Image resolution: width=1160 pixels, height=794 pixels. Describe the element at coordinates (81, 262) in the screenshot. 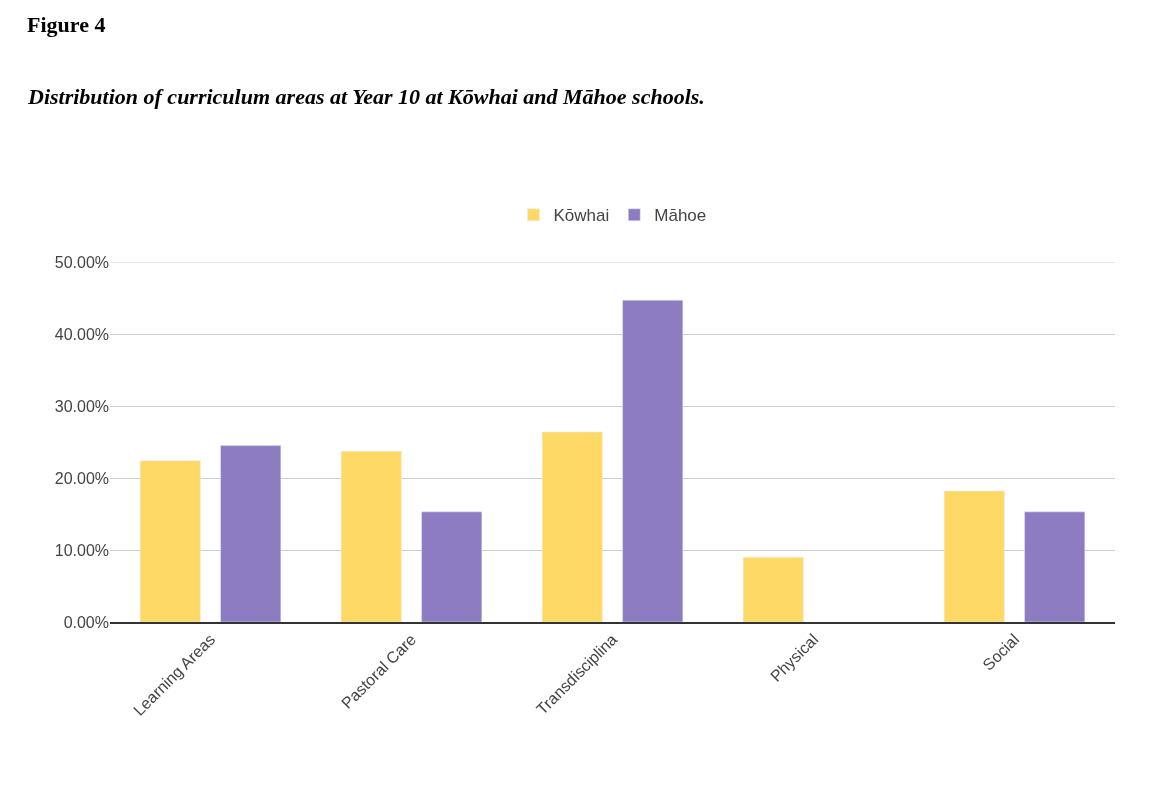

I see `y-tick-label: 50.00%` at that location.